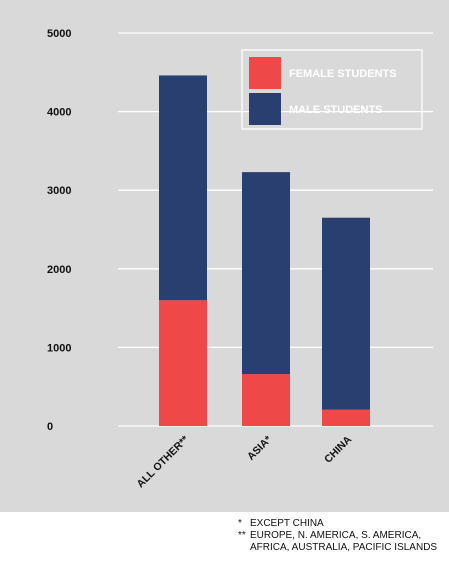  What do you see at coordinates (59, 34) in the screenshot?
I see `y-tick-label: 5000` at bounding box center [59, 34].